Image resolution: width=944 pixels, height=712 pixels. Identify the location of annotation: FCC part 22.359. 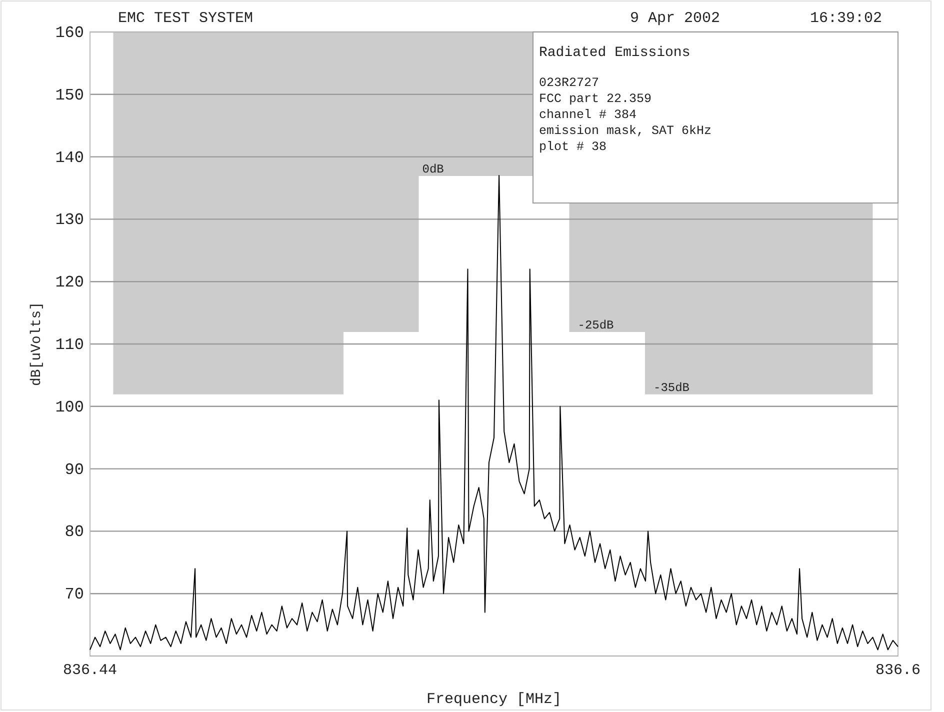
(595, 99).